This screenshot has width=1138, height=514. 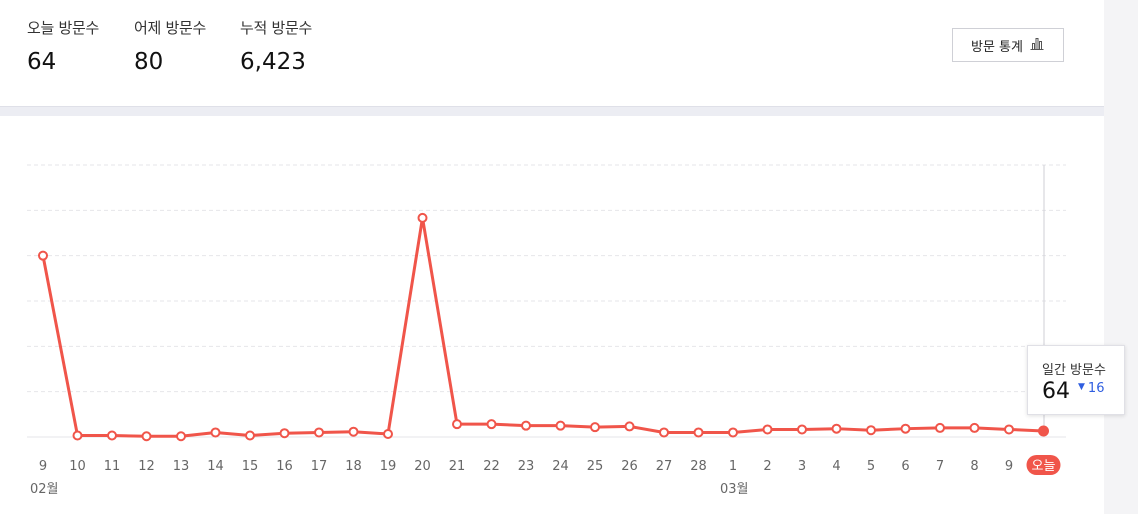 What do you see at coordinates (42, 62) in the screenshot?
I see `stat-today-value: 64` at bounding box center [42, 62].